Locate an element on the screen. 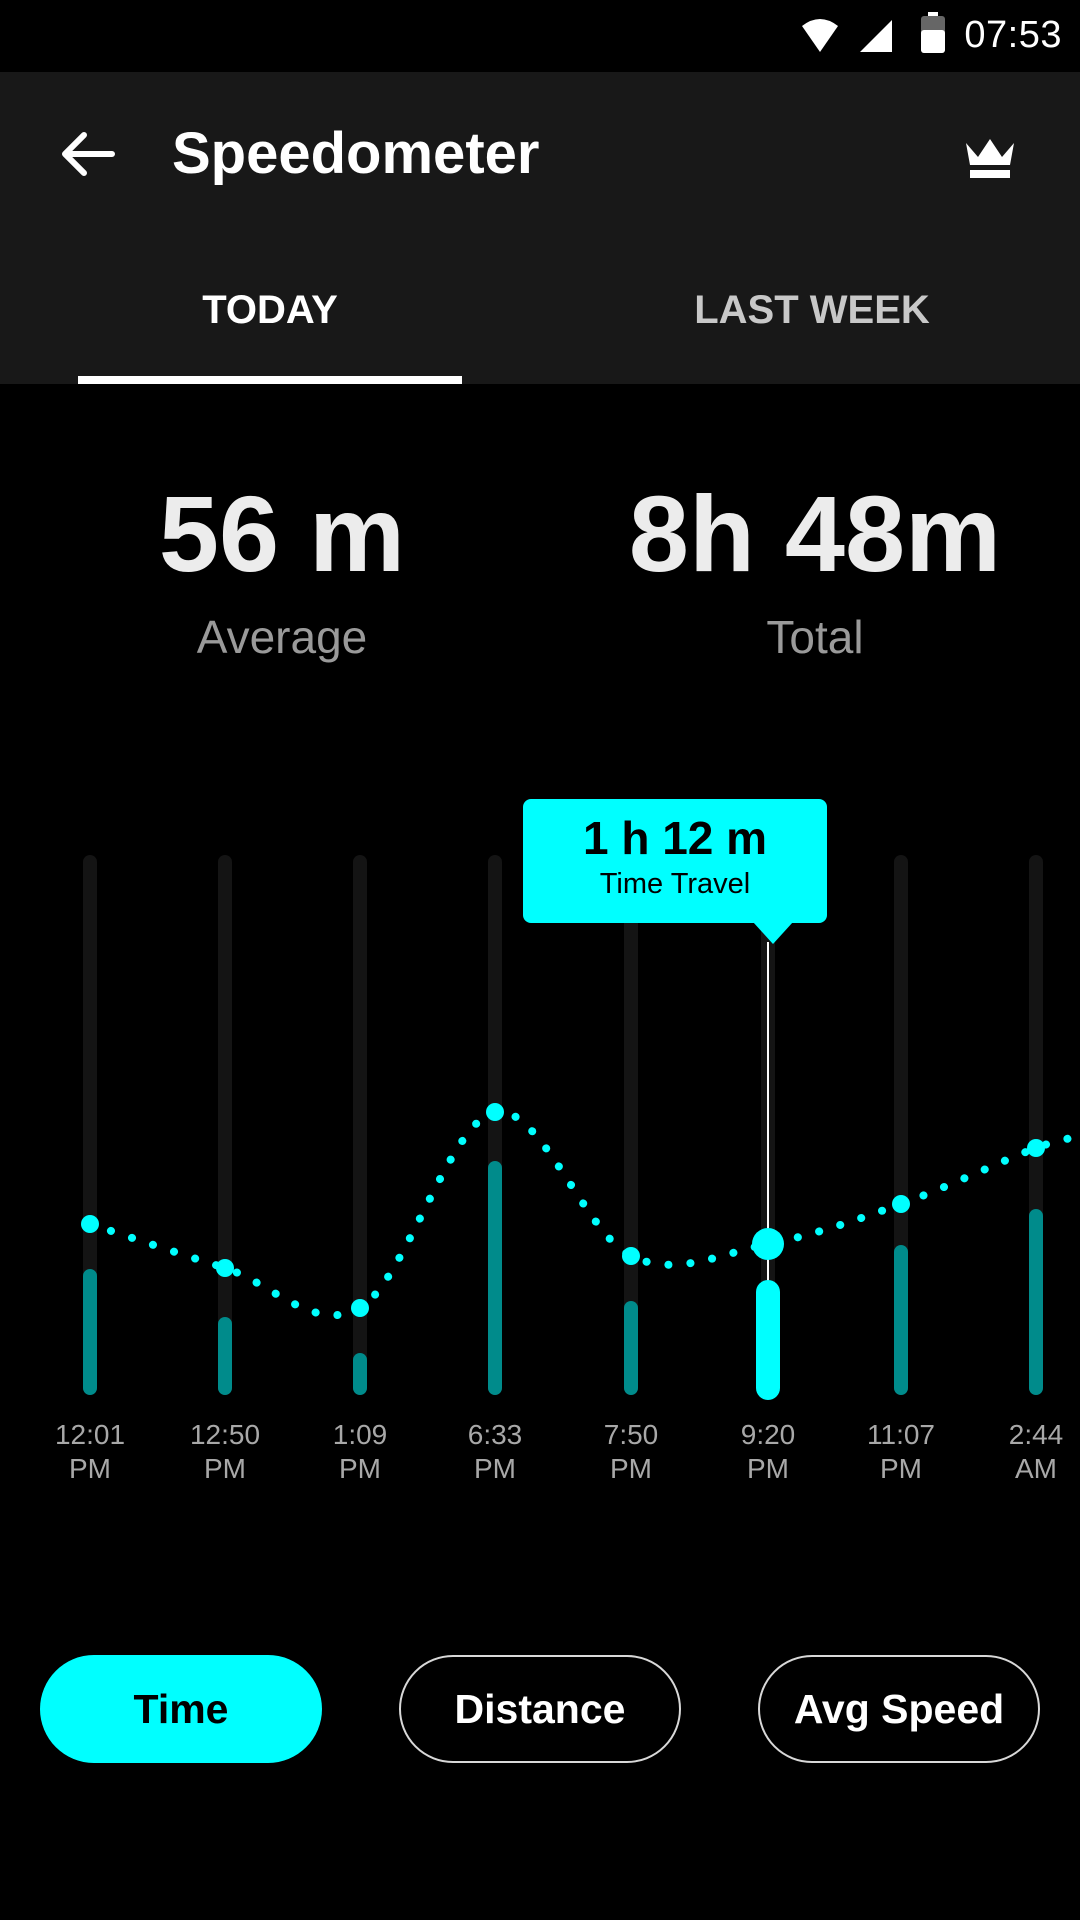 The image size is (1080, 1920). back-button is located at coordinates (88, 154).